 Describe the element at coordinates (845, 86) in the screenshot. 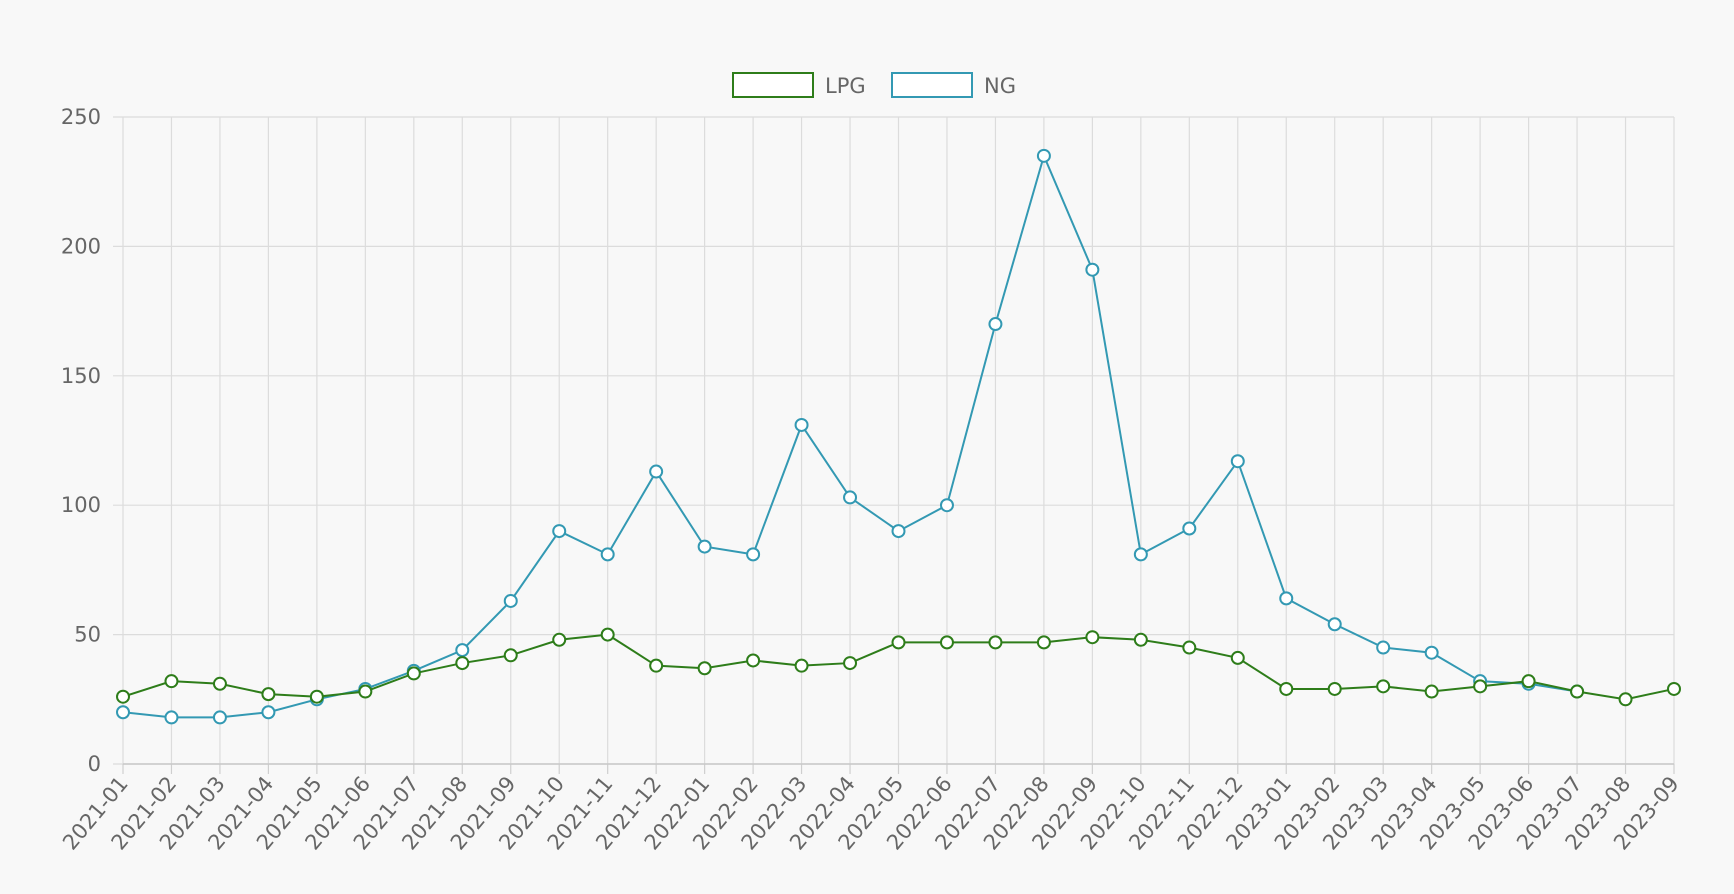

I see `legend-label: LPG` at that location.